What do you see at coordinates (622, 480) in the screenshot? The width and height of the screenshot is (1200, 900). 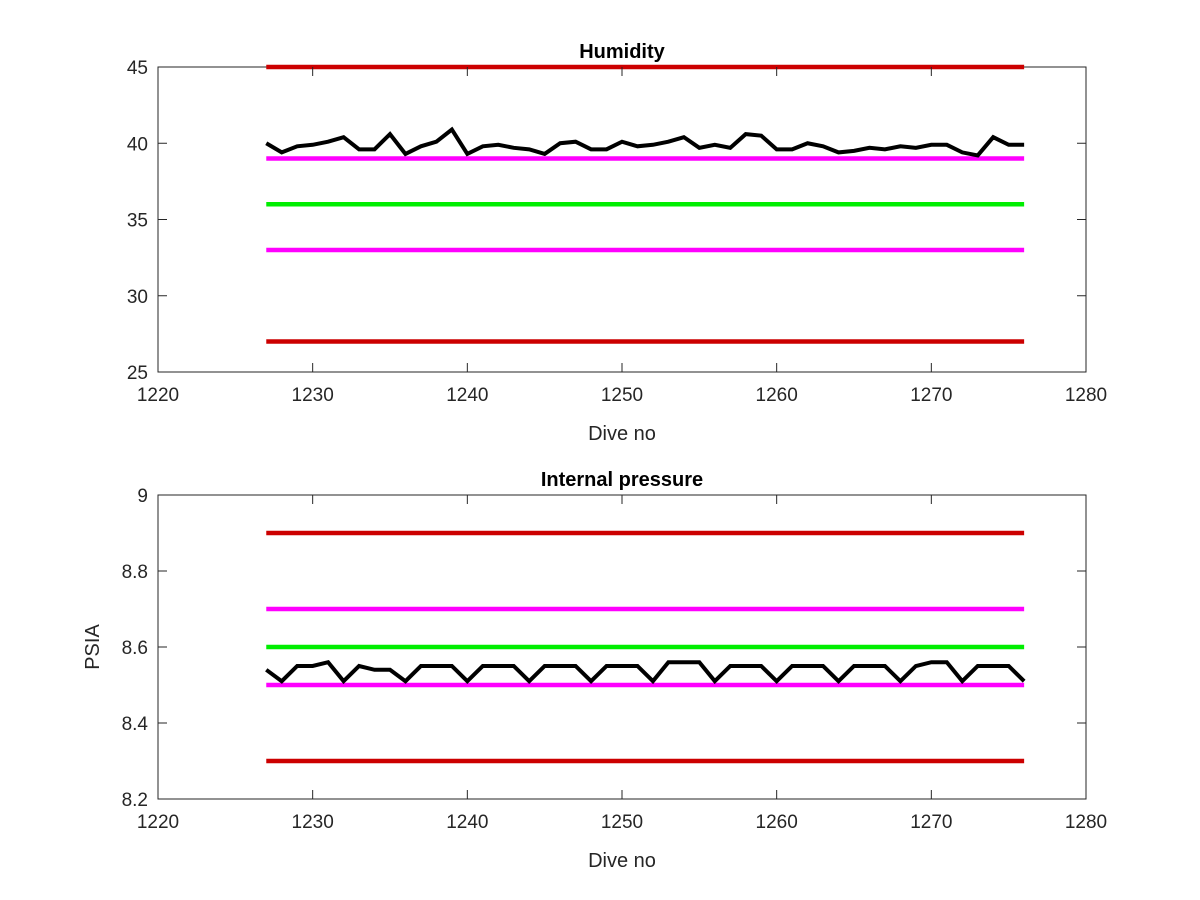 I see `chart-title: Internal pressure` at bounding box center [622, 480].